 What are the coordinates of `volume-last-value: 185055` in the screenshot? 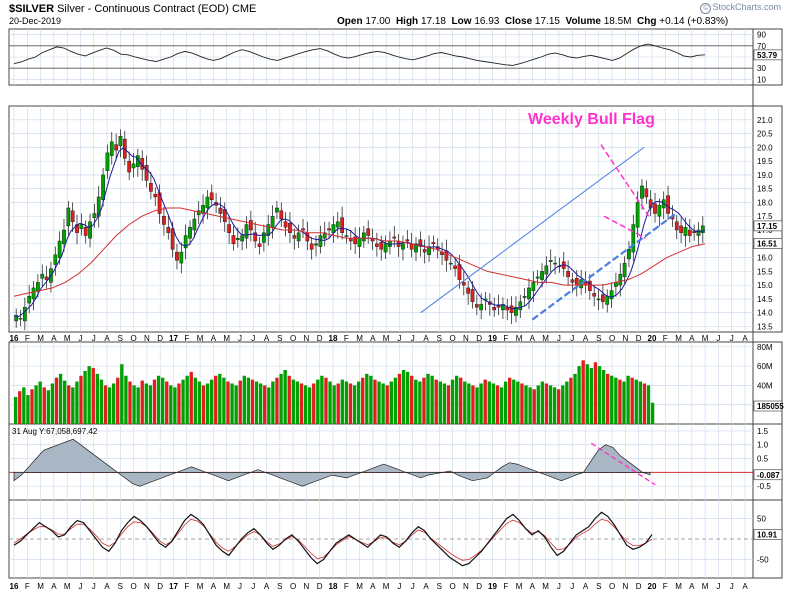 It's located at (770, 406).